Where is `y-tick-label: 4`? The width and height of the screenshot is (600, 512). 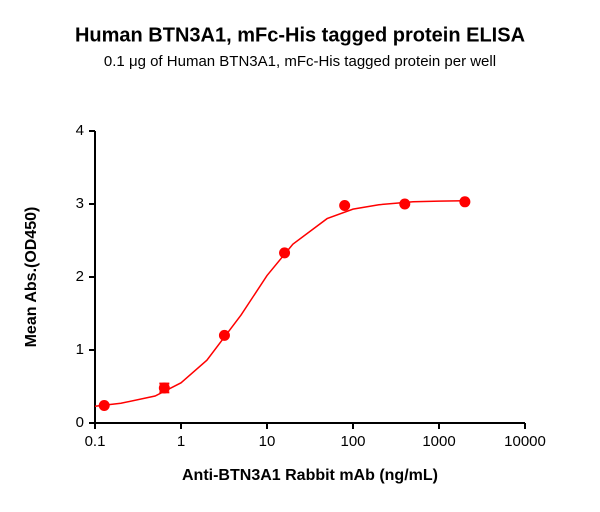 y-tick-label: 4 is located at coordinates (80, 130).